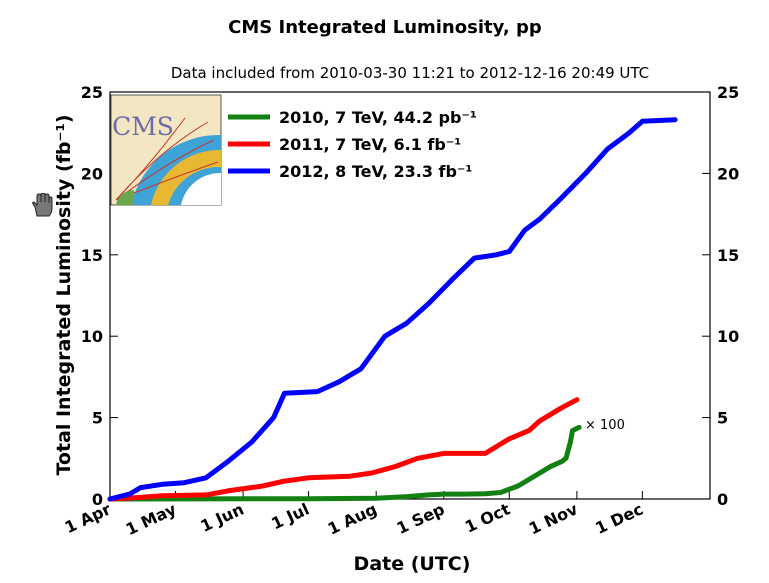 The image size is (769, 583). I want to click on y-tick-label-left: 25, so click(92, 92).